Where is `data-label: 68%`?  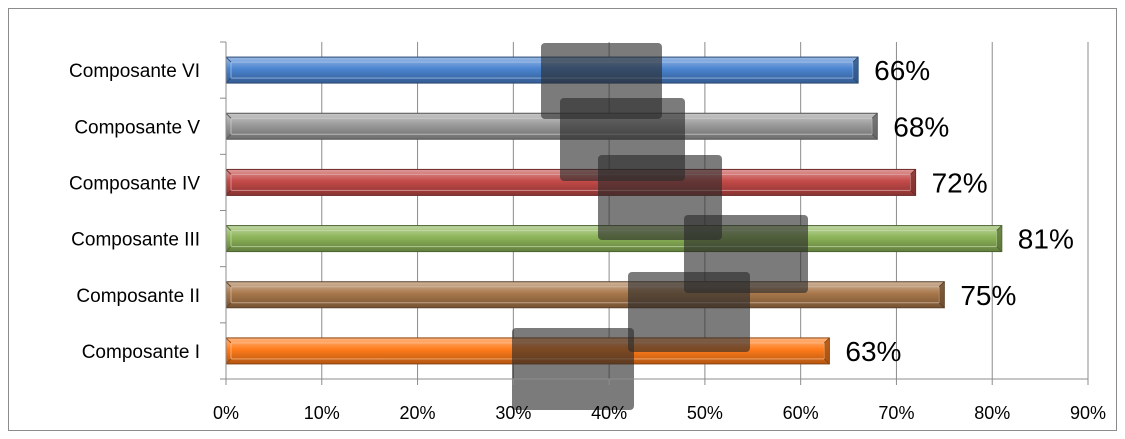 data-label: 68% is located at coordinates (921, 126).